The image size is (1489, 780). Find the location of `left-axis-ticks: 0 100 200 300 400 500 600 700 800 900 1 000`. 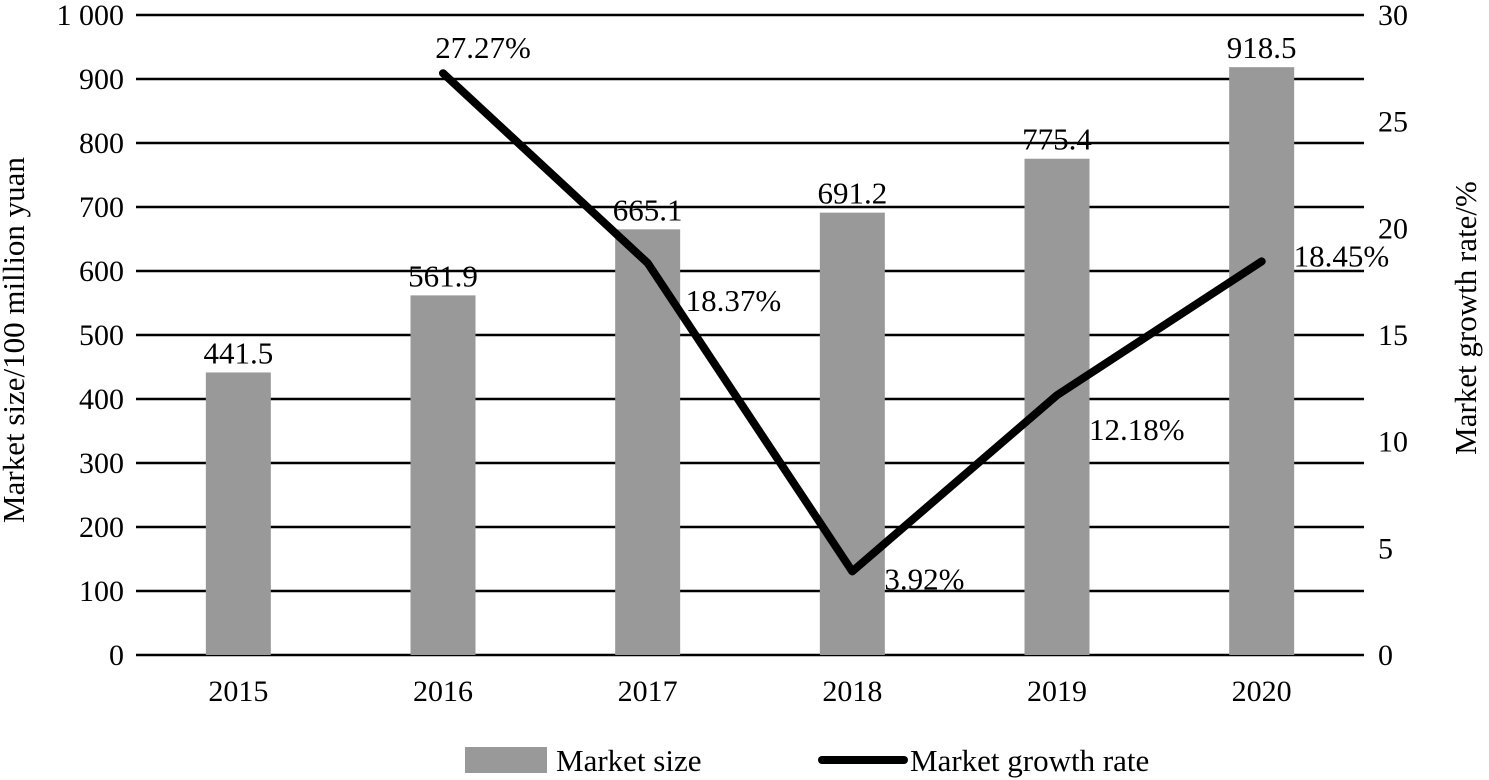

left-axis-ticks: 0 100 200 300 400 500 600 700 800 900 1 000 is located at coordinates (91, 336).